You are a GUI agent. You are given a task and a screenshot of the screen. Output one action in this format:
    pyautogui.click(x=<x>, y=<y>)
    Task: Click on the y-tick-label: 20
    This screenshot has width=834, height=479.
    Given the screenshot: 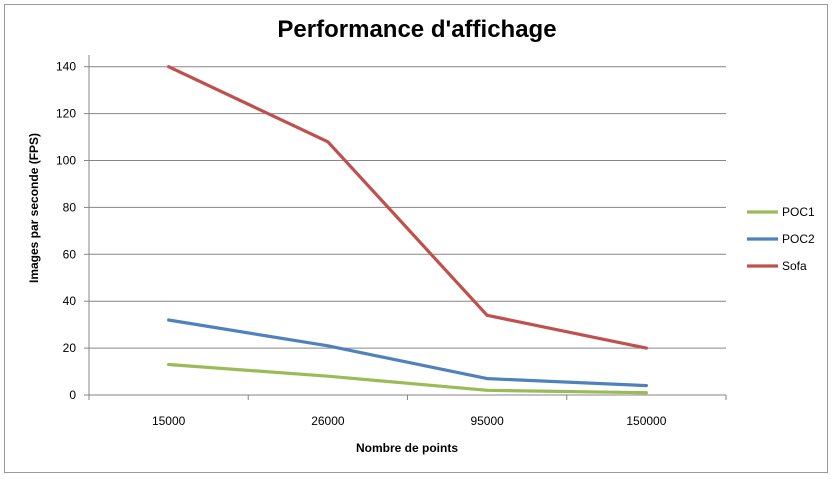 What is the action you would take?
    pyautogui.click(x=70, y=348)
    